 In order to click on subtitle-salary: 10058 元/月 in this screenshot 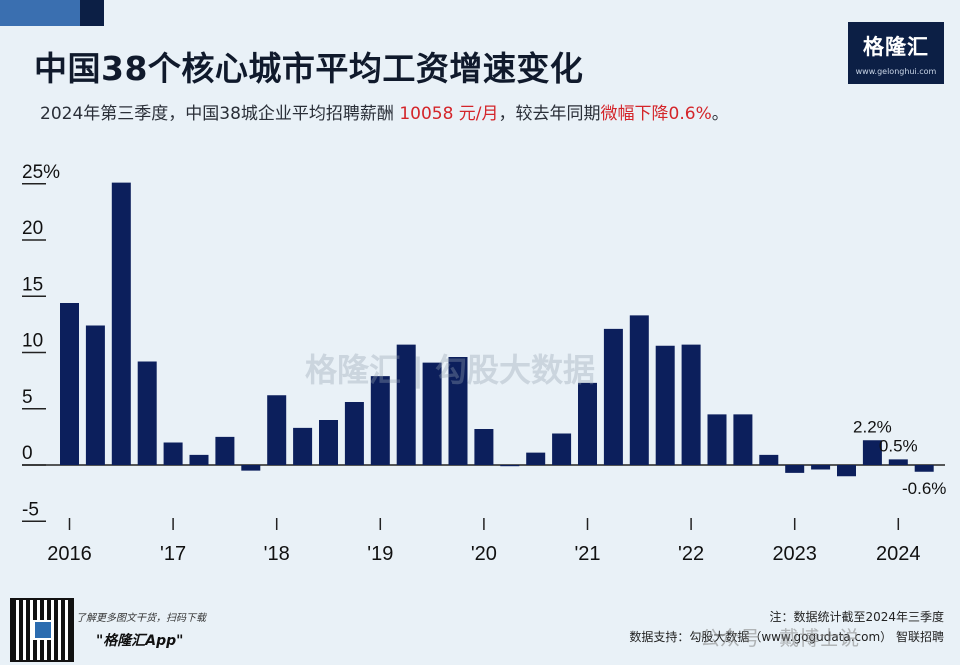, I will do `click(449, 114)`.